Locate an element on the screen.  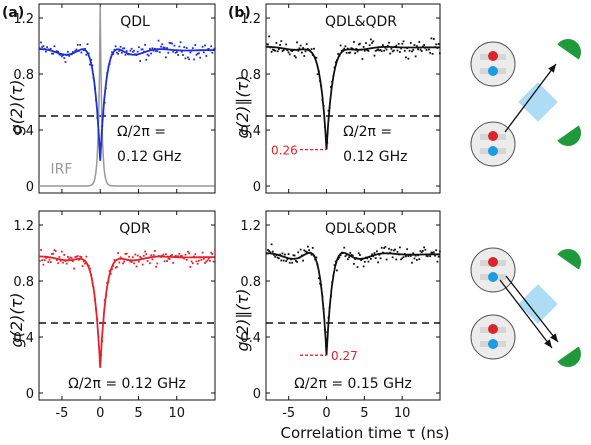
min-value-label: 0.26 is located at coordinates (284, 151).